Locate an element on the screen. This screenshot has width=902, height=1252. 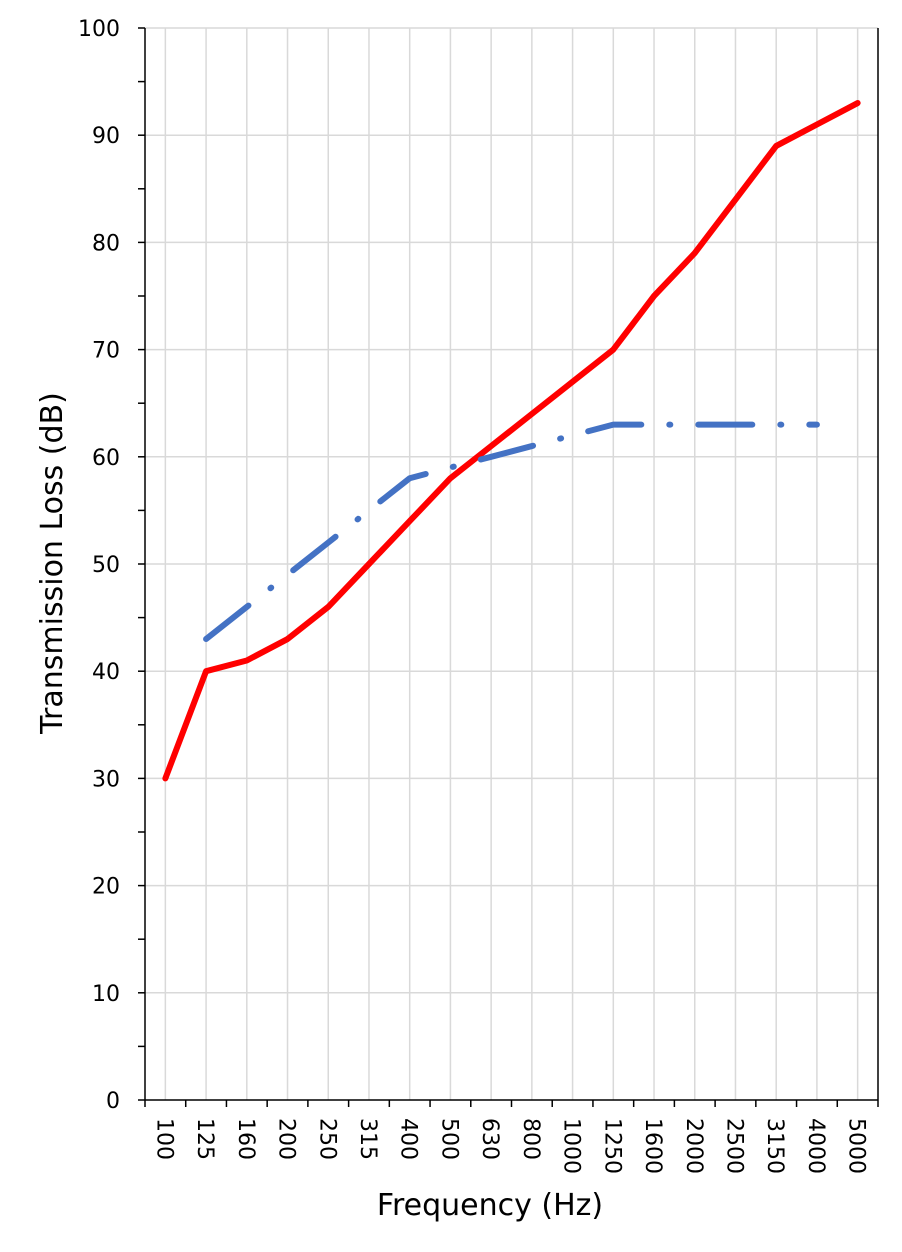
y-axis-title: Transmission Loss (dB) is located at coordinates (52, 563).